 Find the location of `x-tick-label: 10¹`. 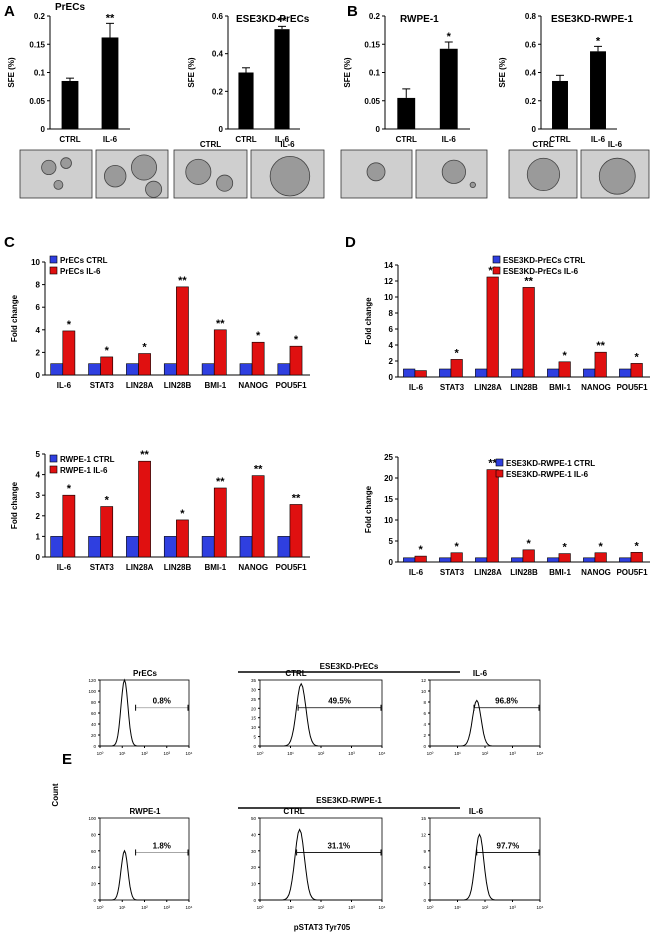

x-tick-label: 10¹ is located at coordinates (122, 907).